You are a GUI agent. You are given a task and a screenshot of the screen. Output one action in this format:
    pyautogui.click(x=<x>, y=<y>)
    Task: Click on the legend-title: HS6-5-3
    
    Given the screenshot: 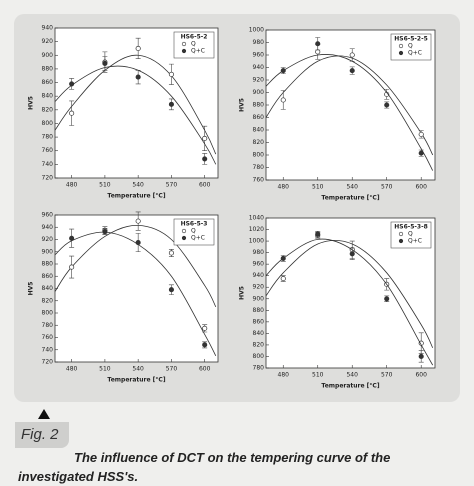 What is the action you would take?
    pyautogui.click(x=194, y=224)
    